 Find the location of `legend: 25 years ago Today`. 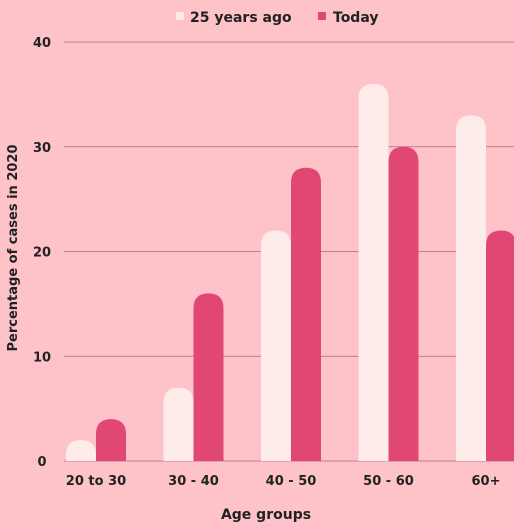

legend: 25 years ago Today is located at coordinates (277, 18).